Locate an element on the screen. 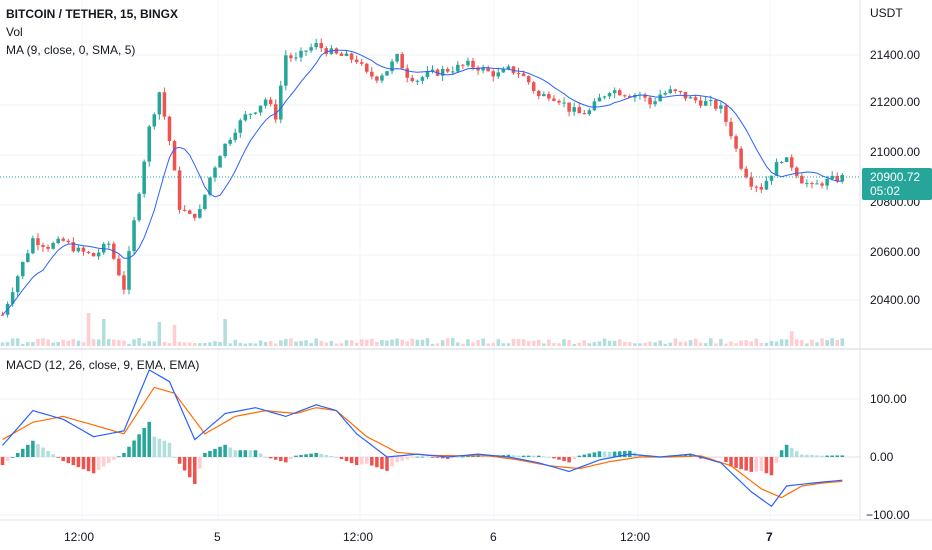 This screenshot has width=932, height=550. macd-tick: −100.00 is located at coordinates (888, 515).